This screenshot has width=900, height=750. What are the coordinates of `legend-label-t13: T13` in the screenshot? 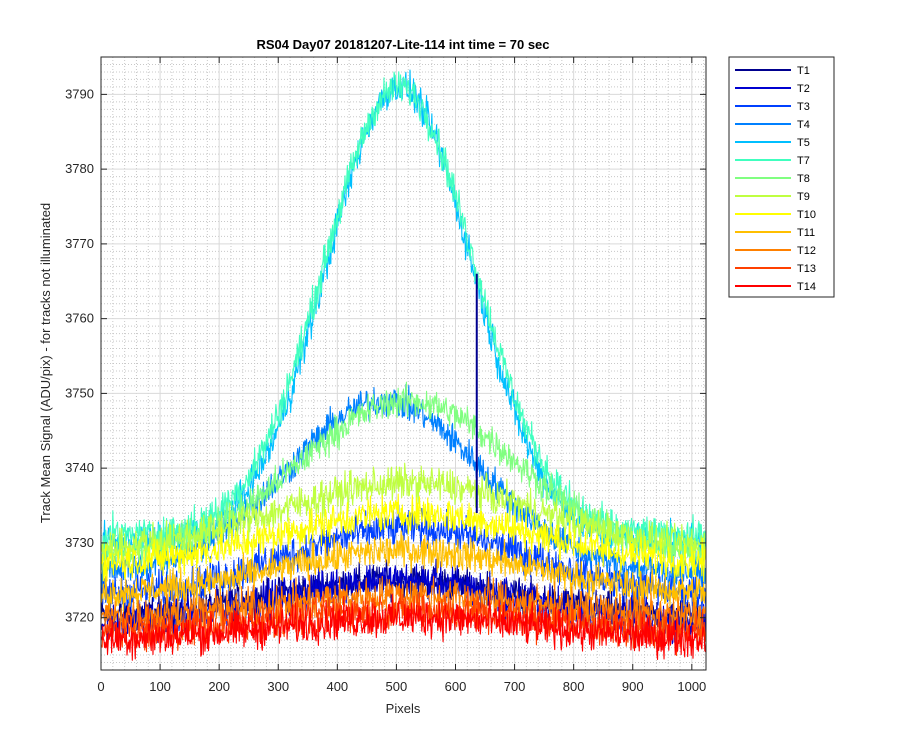 It's located at (806, 269).